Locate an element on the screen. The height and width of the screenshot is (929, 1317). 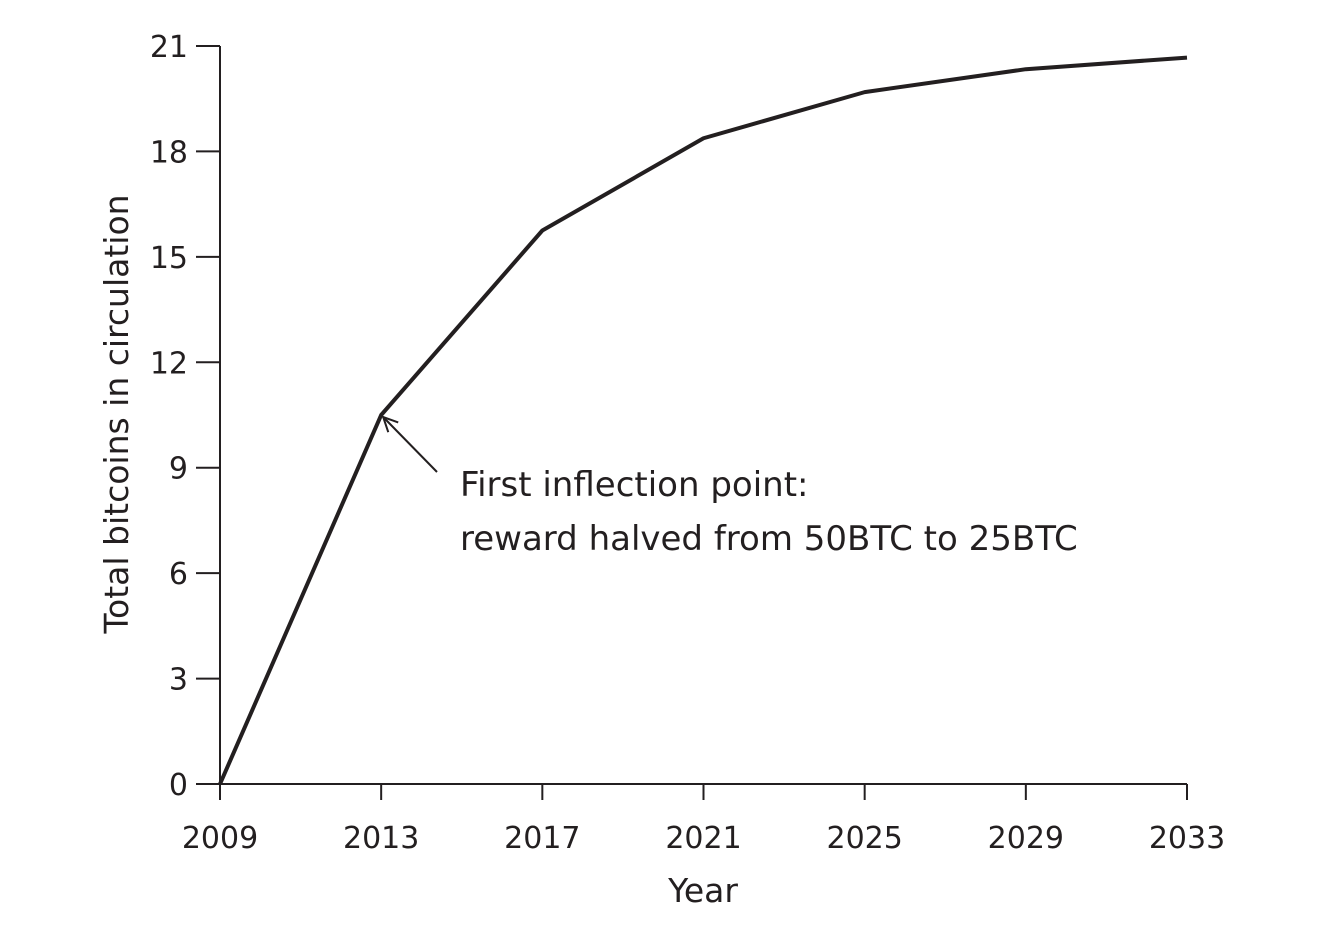
annotation-arrow-head is located at coordinates (390, 424).